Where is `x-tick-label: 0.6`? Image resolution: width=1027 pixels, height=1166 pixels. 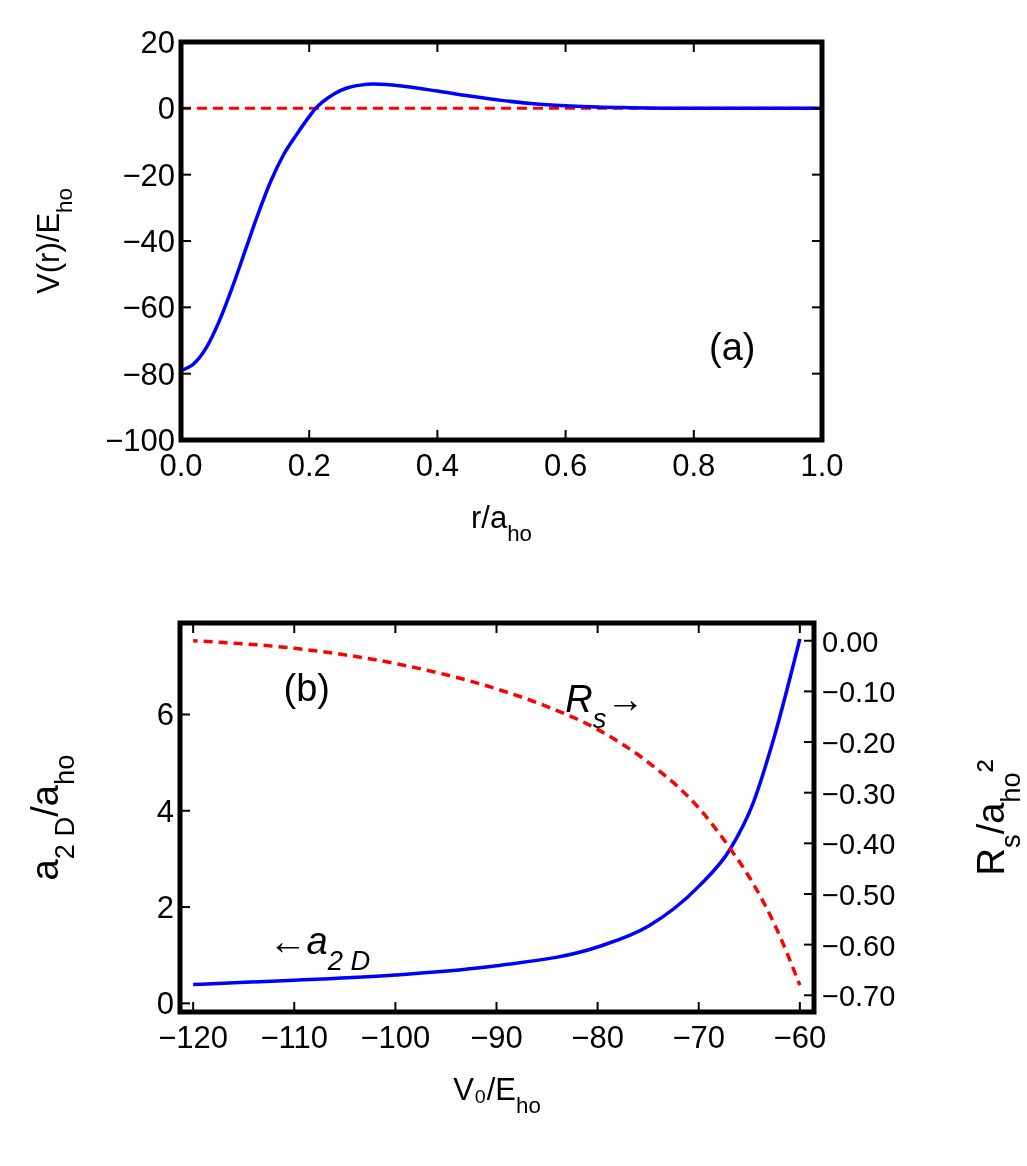
x-tick-label: 0.6 is located at coordinates (566, 465).